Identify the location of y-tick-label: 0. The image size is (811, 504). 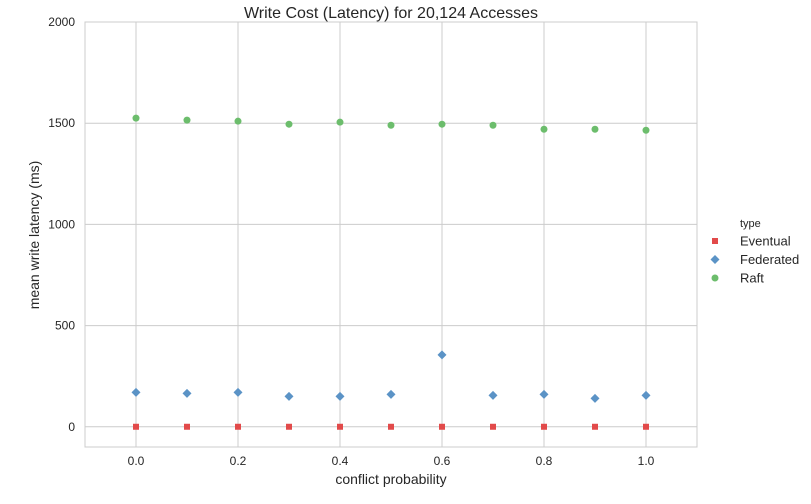
(71, 427).